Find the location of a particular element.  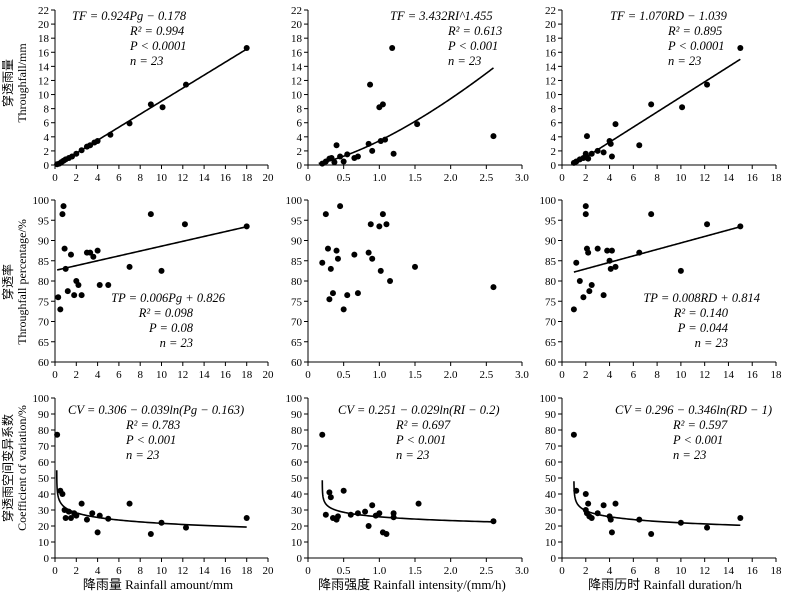

y-tick-label: 0 is located at coordinates (47, 166).